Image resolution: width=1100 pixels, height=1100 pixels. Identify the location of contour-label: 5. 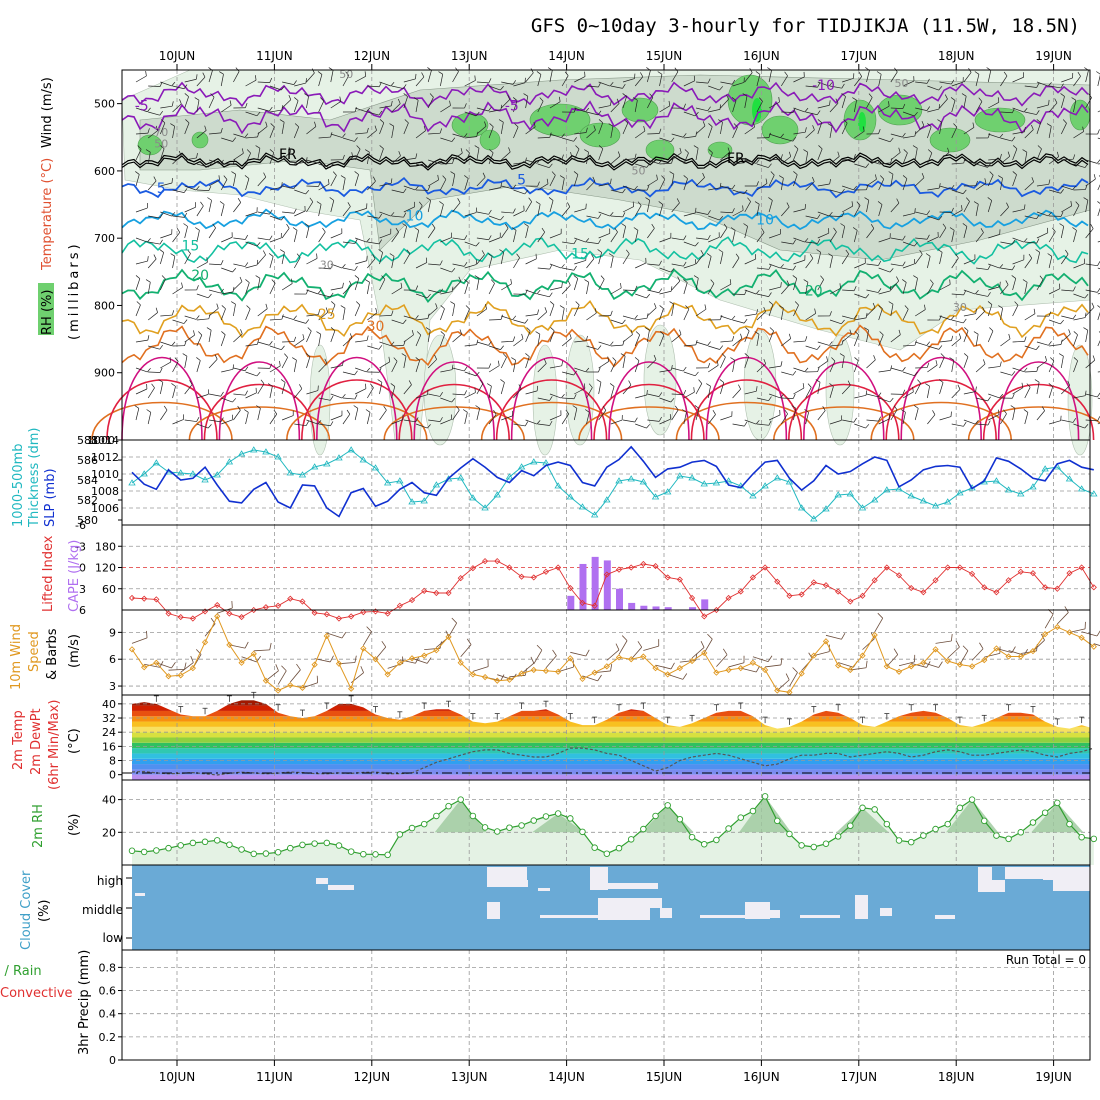
(161, 189).